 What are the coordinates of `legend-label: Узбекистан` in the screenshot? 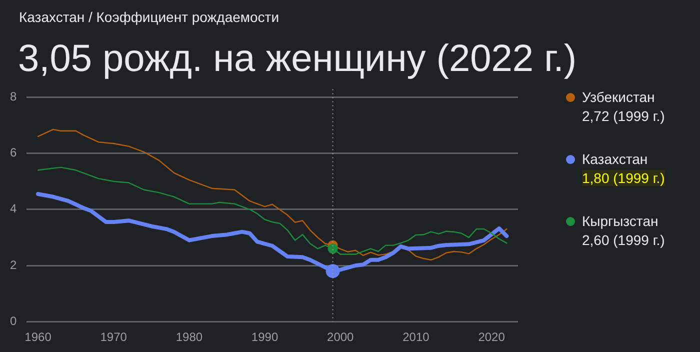 It's located at (619, 97).